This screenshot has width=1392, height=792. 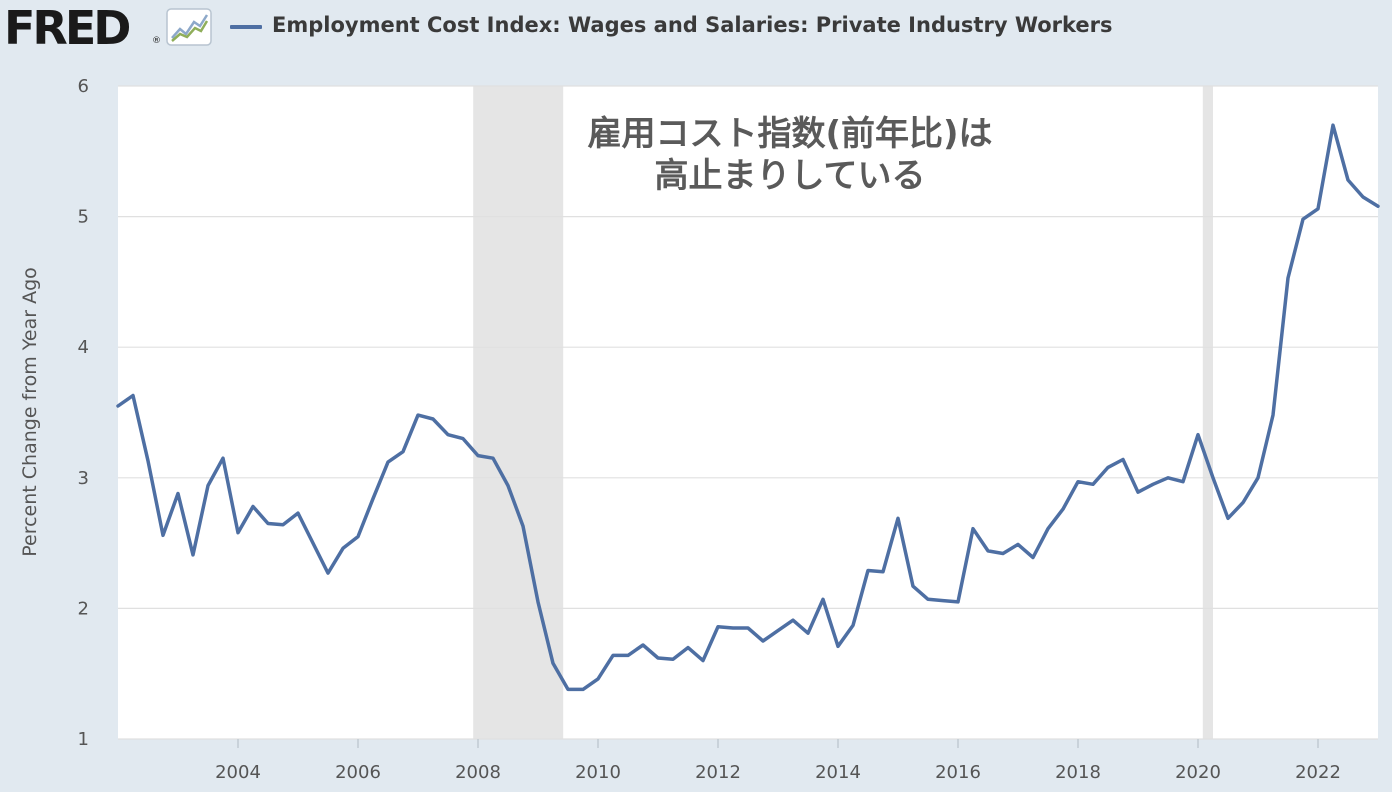 I want to click on y-tick-label: 3, so click(x=83, y=478).